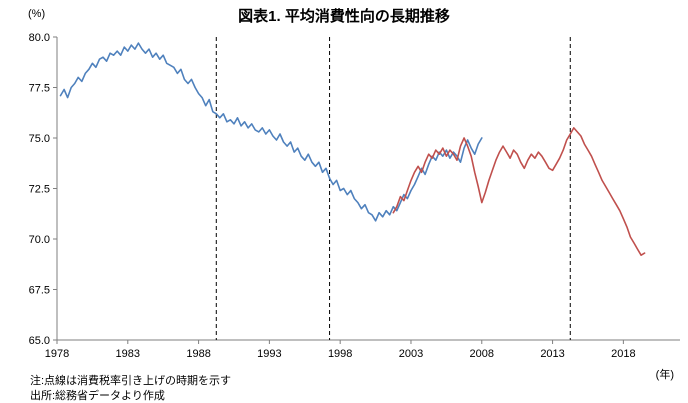  Describe the element at coordinates (37, 14) in the screenshot. I see `y-axis-unit-label: (%)` at that location.